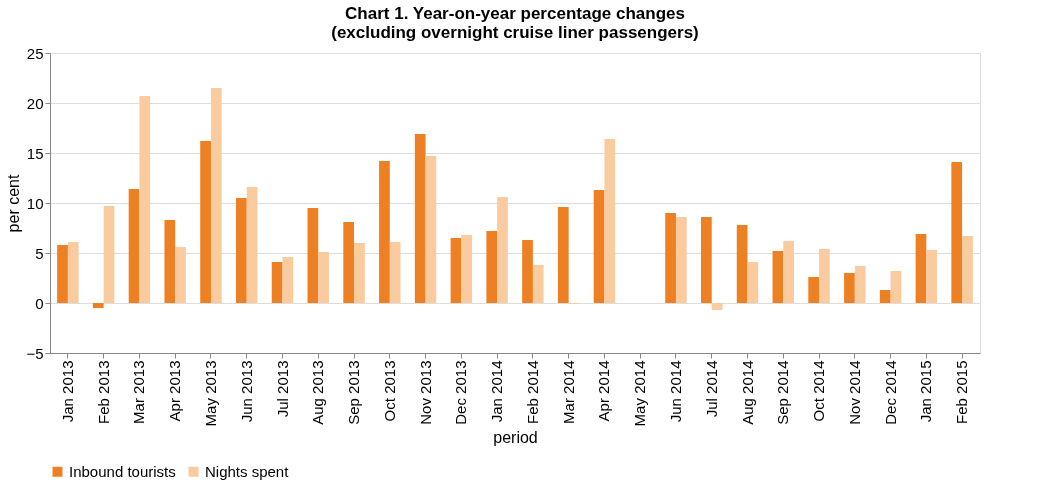  I want to click on x-tick-label: Jul 2014, so click(711, 389).